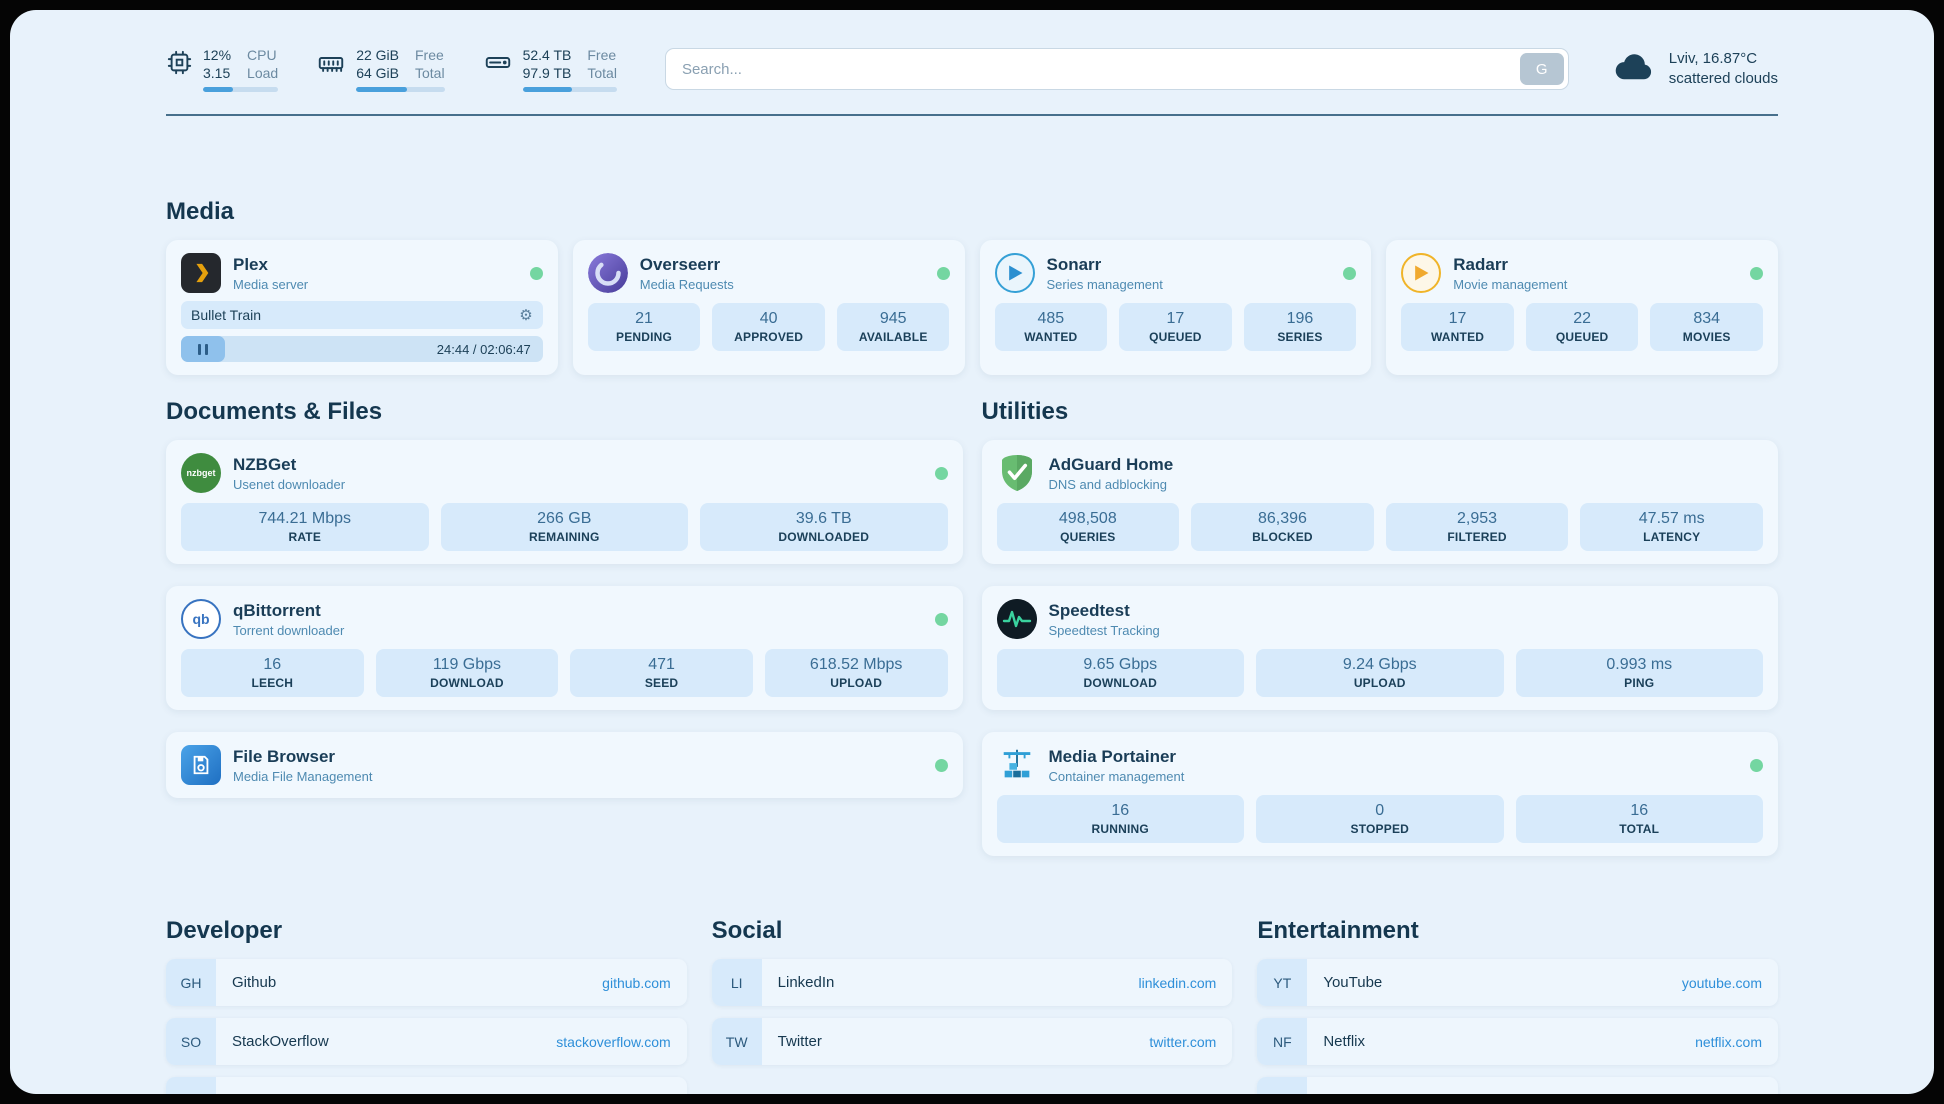 Image resolution: width=1944 pixels, height=1104 pixels. What do you see at coordinates (806, 982) in the screenshot?
I see `bookmark-name: LinkedIn` at bounding box center [806, 982].